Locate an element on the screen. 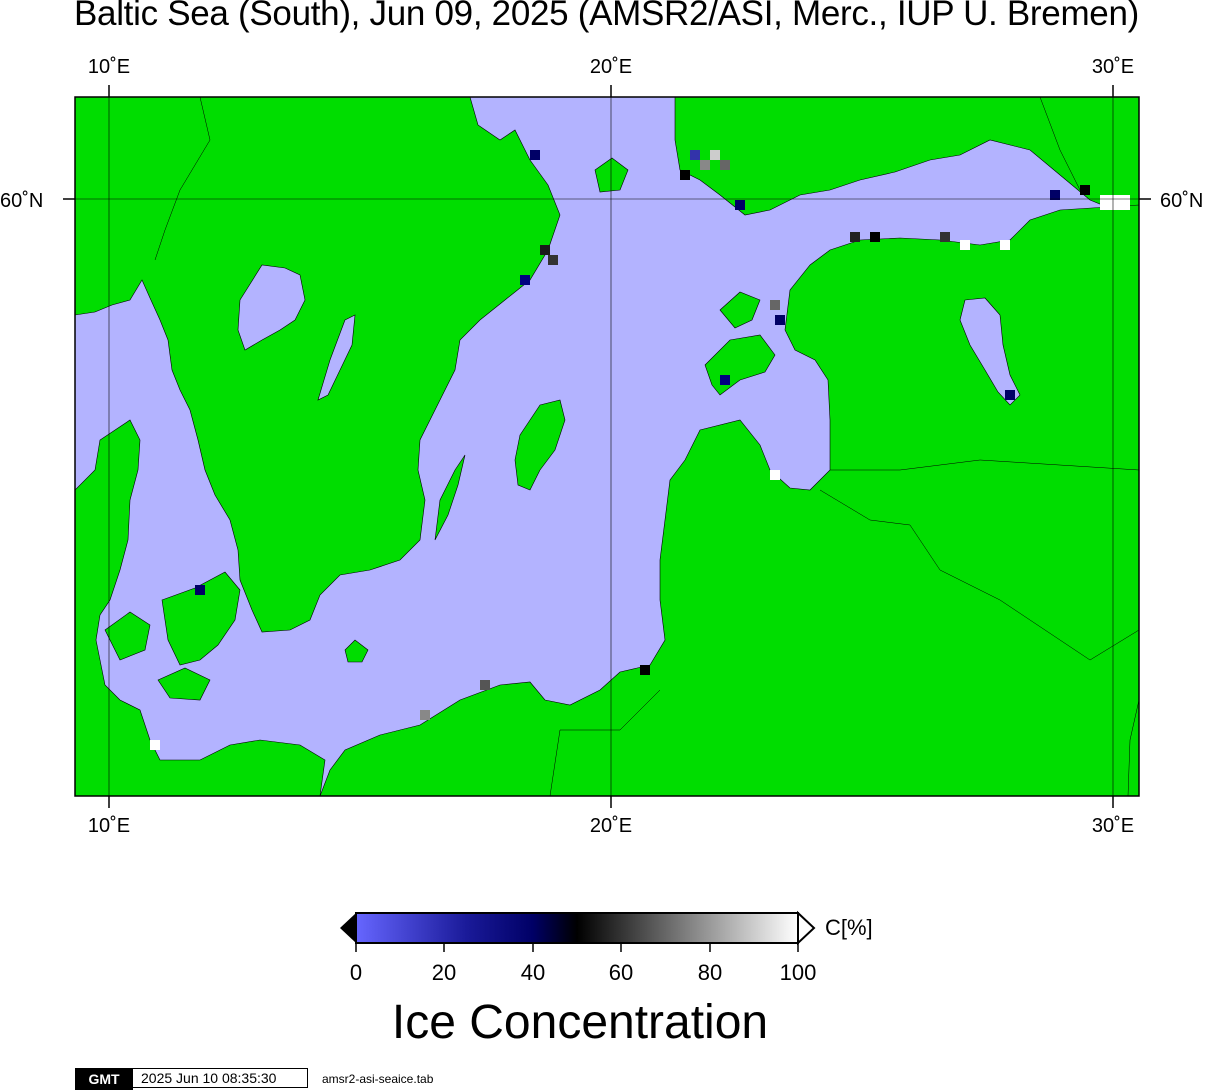 The width and height of the screenshot is (1213, 1091). land-finland is located at coordinates (906, 159).